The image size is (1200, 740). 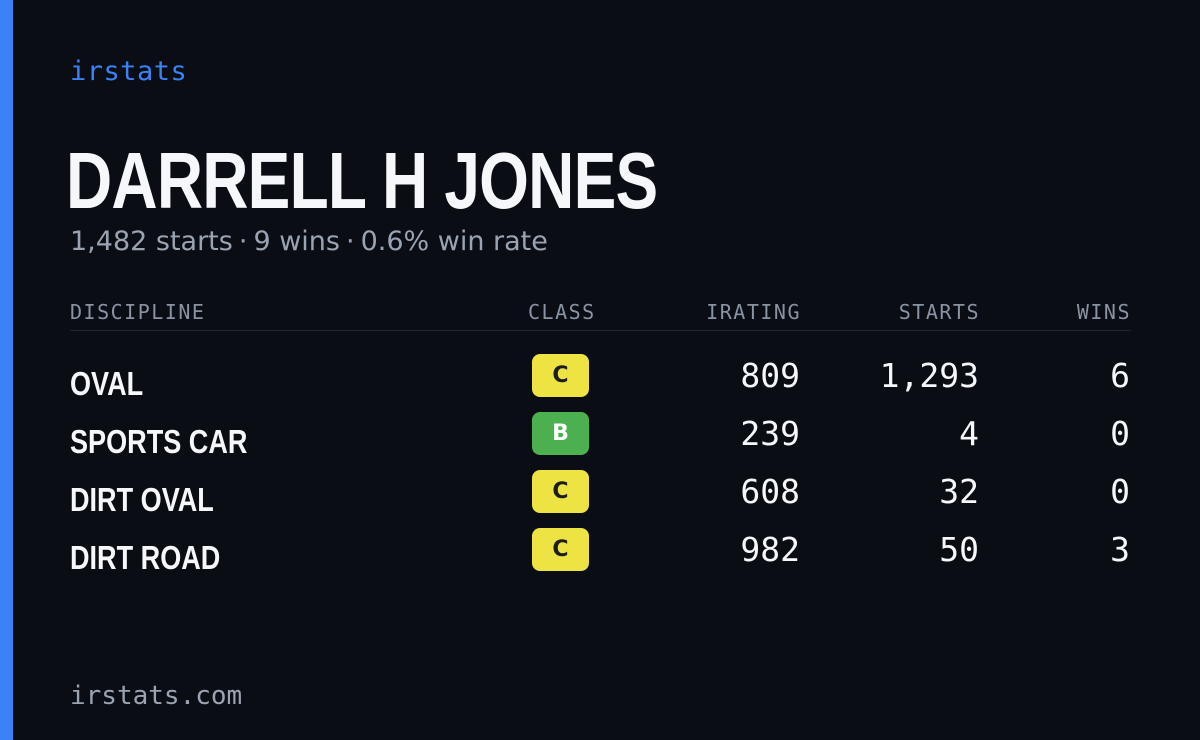 What do you see at coordinates (600, 498) in the screenshot?
I see `table-row: DIRT OVAL C 608 32 0` at bounding box center [600, 498].